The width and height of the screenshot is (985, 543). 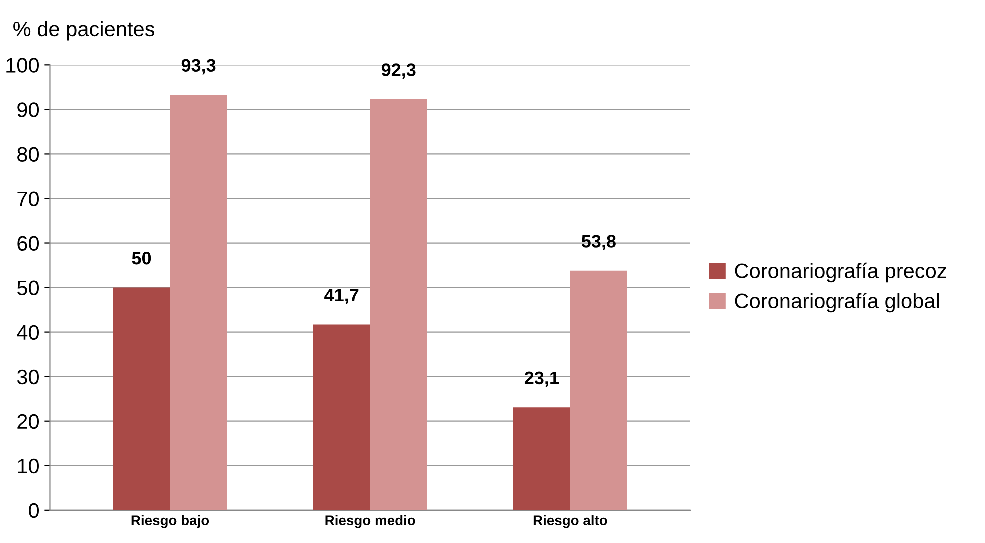 What do you see at coordinates (142, 258) in the screenshot?
I see `data-label: 50` at bounding box center [142, 258].